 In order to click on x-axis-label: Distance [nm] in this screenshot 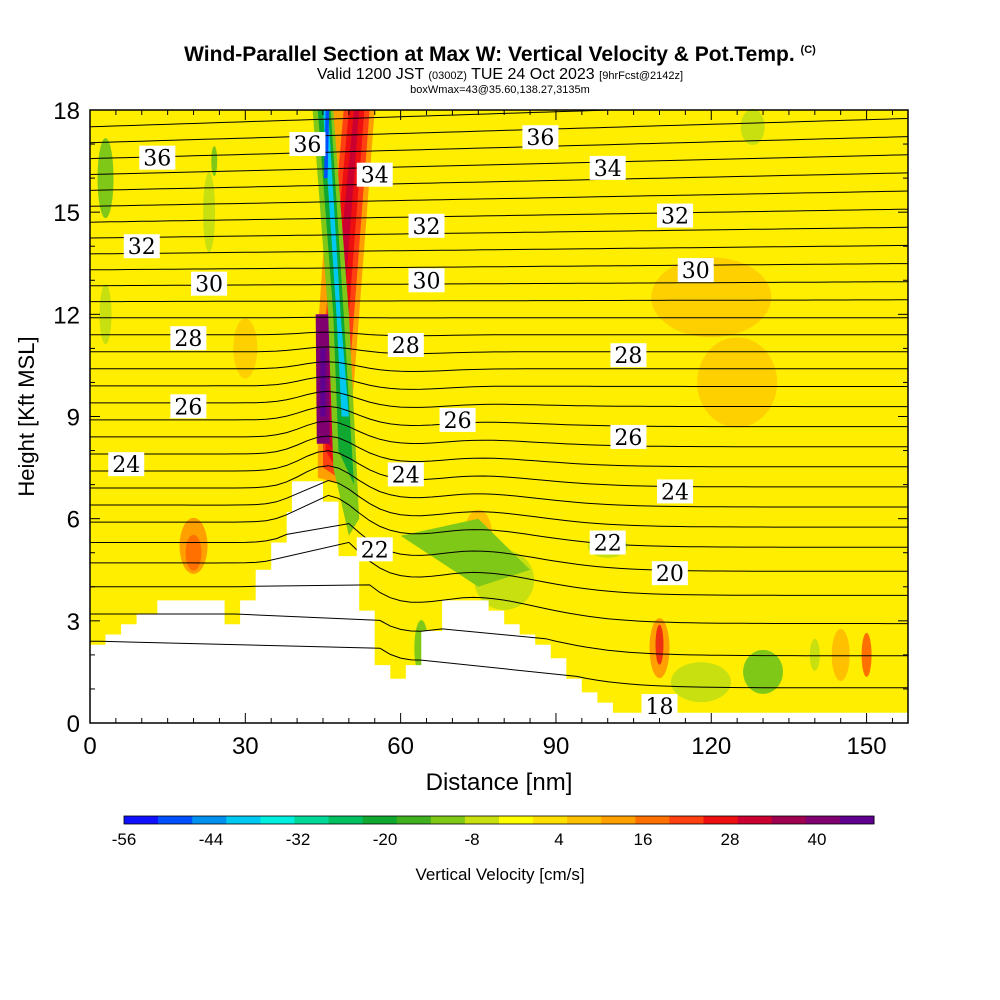, I will do `click(499, 782)`.